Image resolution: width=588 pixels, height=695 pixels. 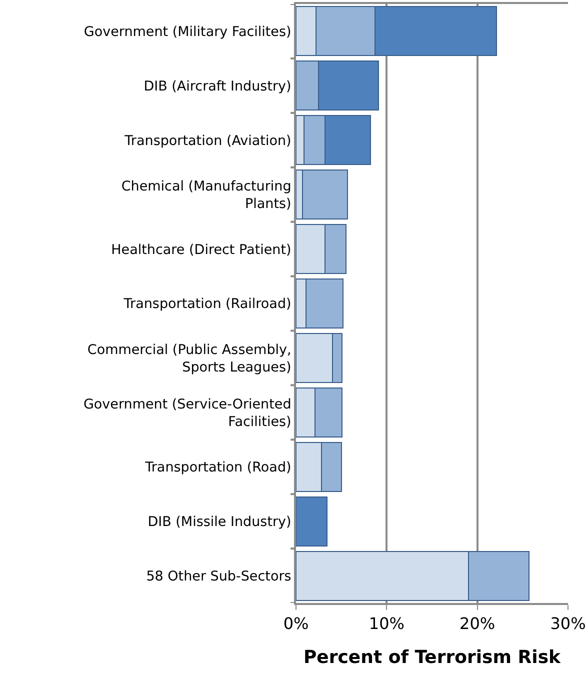 I want to click on y-tick-label: DIB (Missile Industry), so click(x=220, y=522).